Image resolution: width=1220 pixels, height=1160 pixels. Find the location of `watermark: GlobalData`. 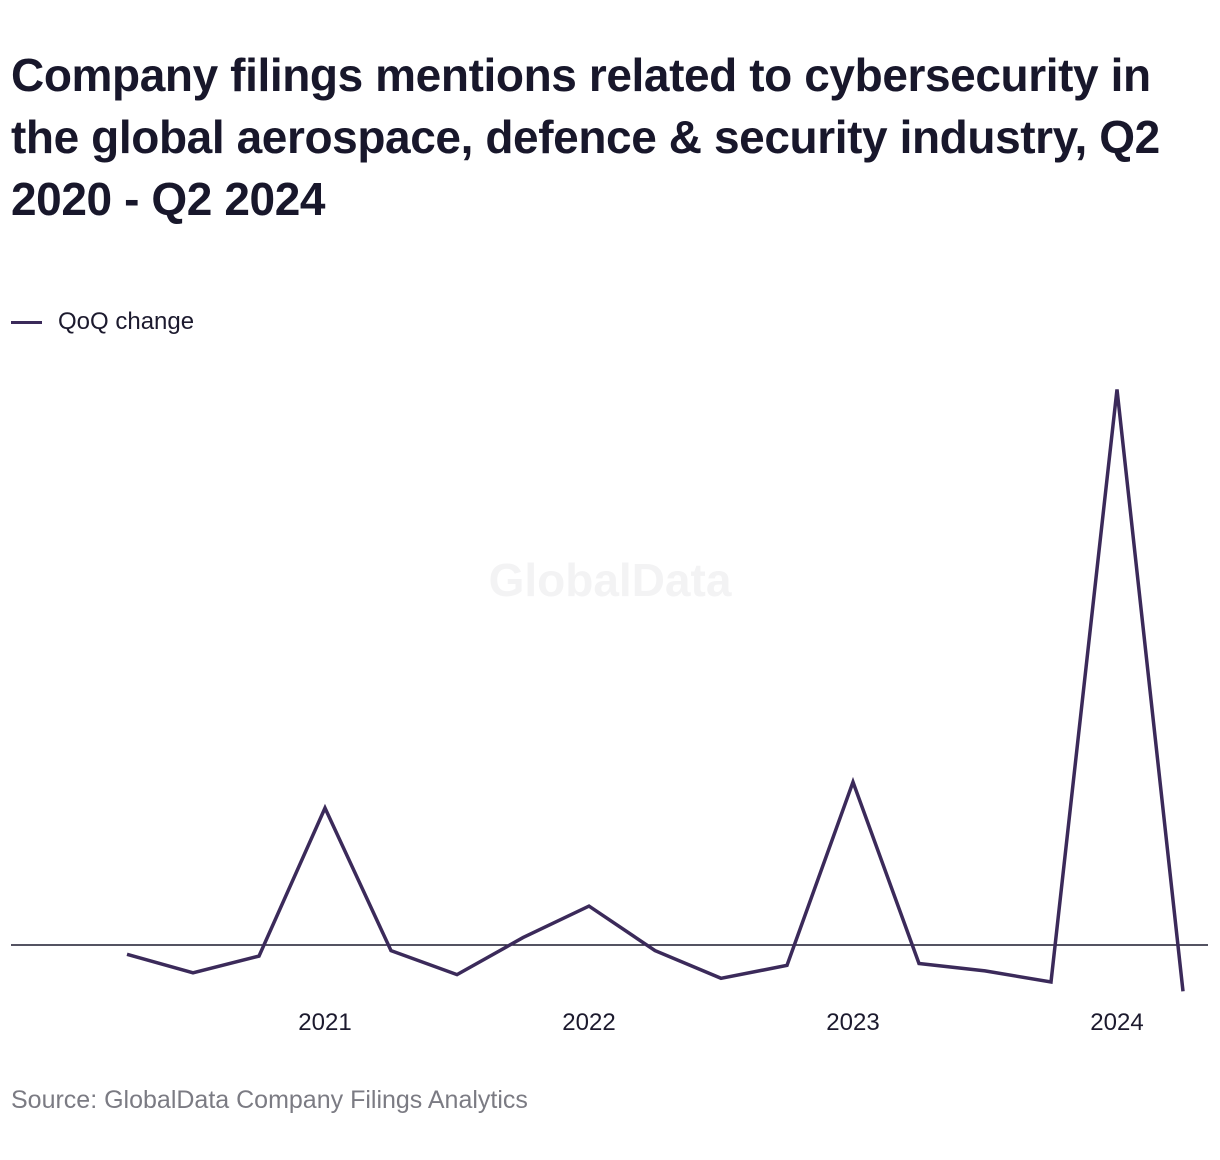

watermark: GlobalData is located at coordinates (610, 580).